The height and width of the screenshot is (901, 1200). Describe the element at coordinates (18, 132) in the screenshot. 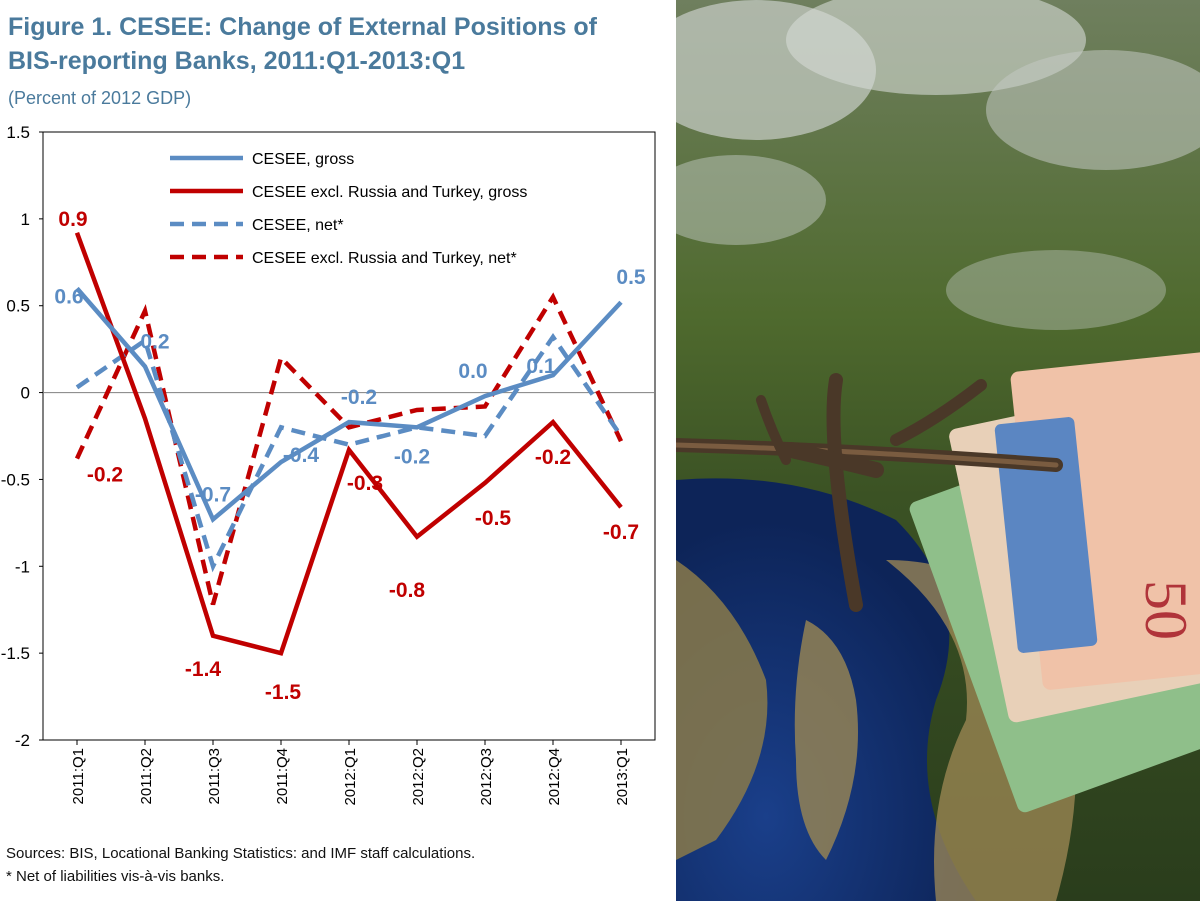

I see `y-tick-label: 1.5` at that location.